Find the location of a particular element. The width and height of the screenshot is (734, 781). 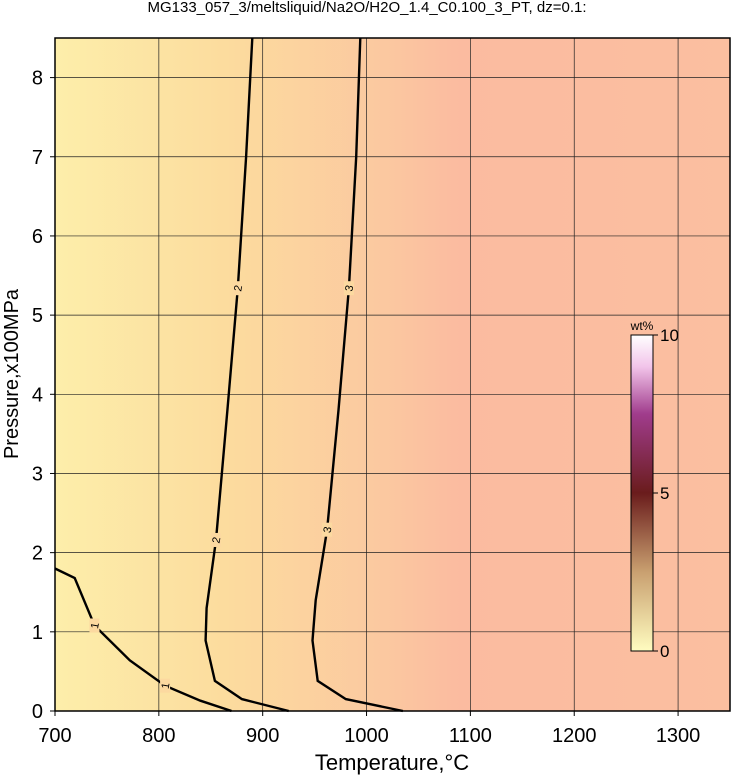

colorbar is located at coordinates (642, 493).